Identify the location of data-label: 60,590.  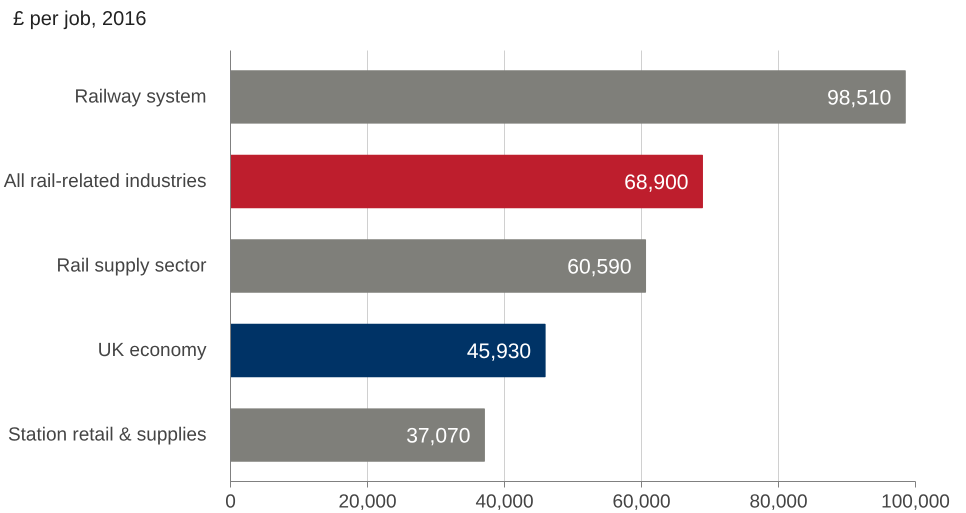
(599, 267).